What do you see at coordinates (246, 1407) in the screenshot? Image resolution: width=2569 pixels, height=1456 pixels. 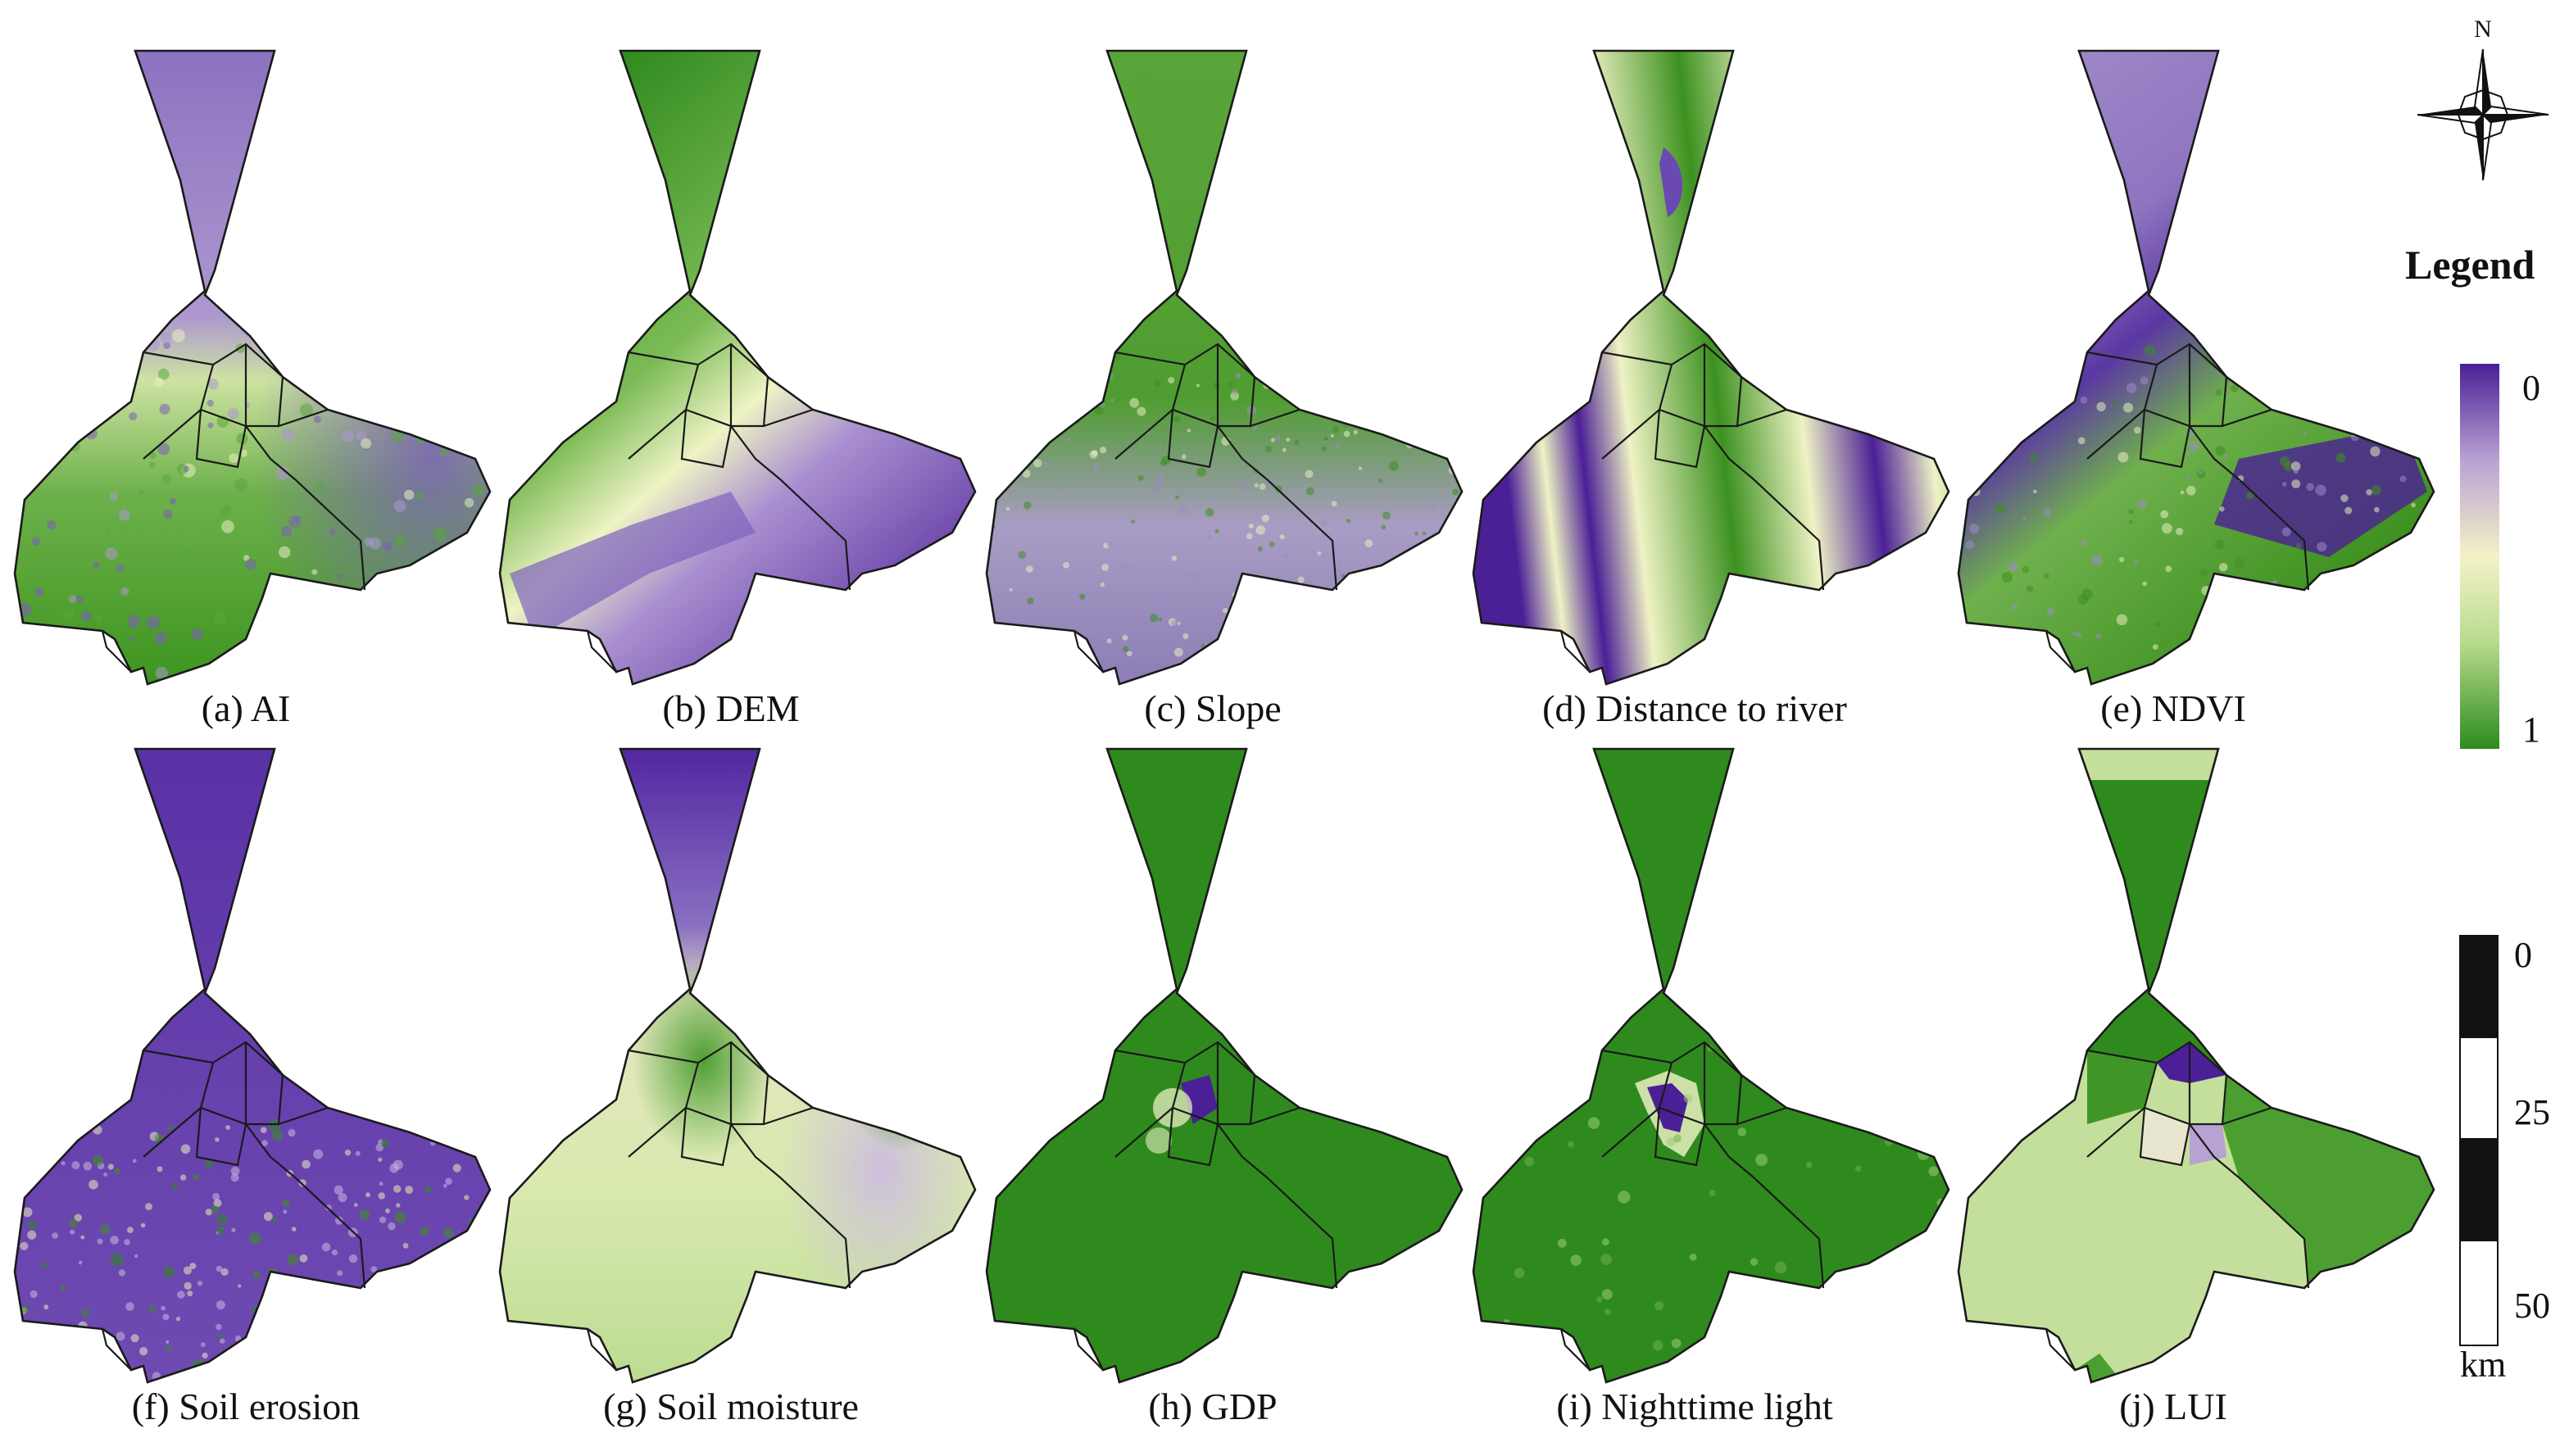 I see `caption-f: (f) Soil erosion` at bounding box center [246, 1407].